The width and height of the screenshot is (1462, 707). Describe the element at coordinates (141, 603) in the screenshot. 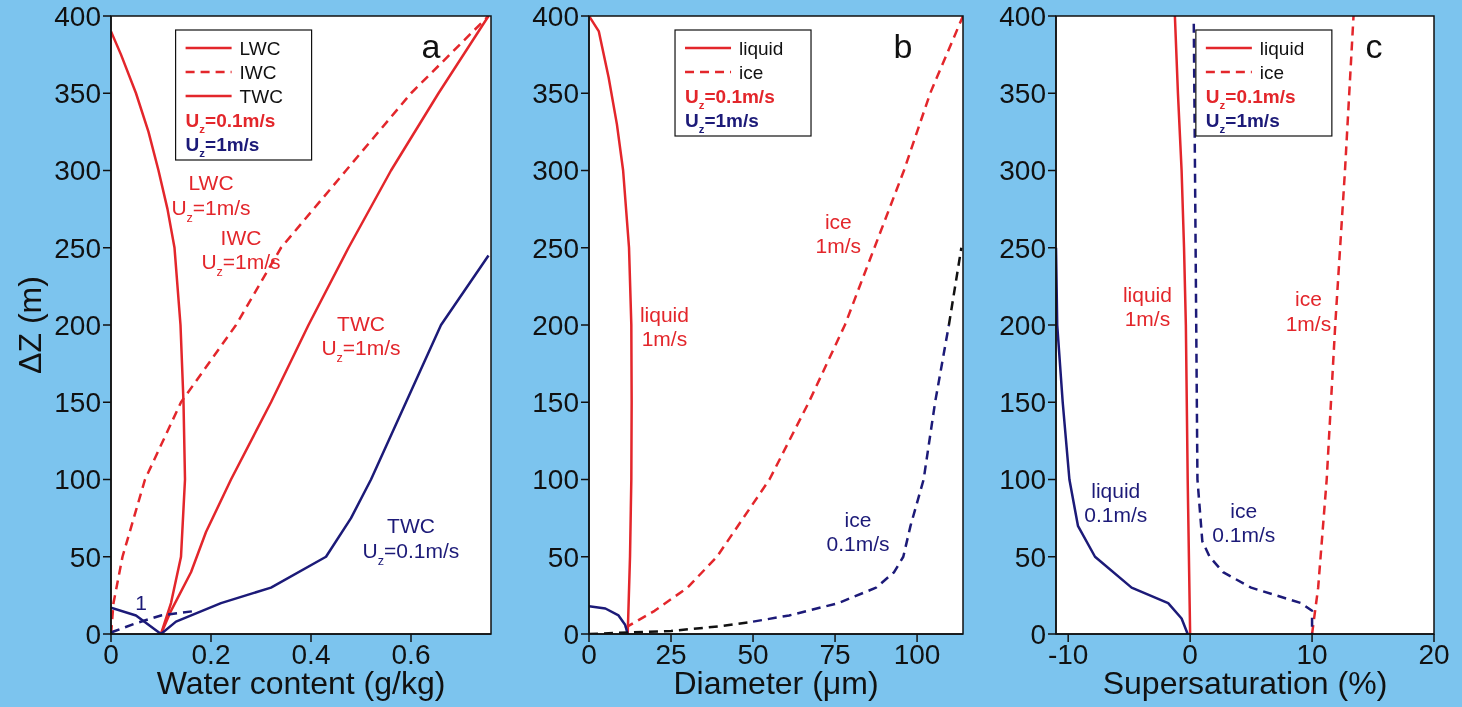

I see `annotation: 1` at that location.